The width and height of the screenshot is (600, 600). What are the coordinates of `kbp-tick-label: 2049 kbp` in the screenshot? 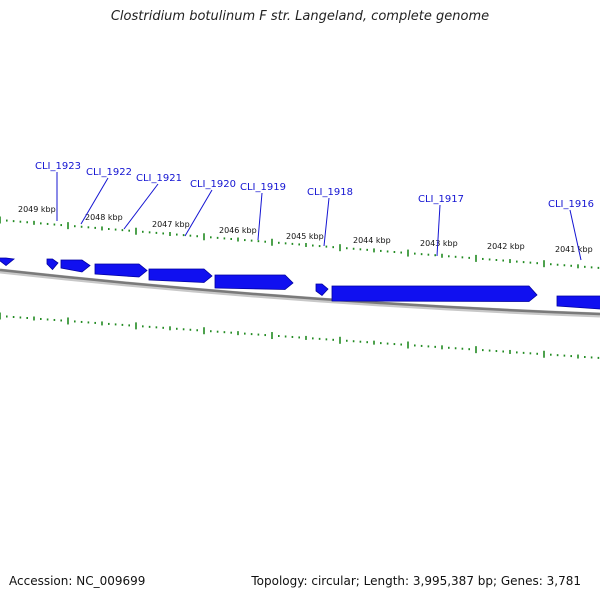 It's located at (37, 209).